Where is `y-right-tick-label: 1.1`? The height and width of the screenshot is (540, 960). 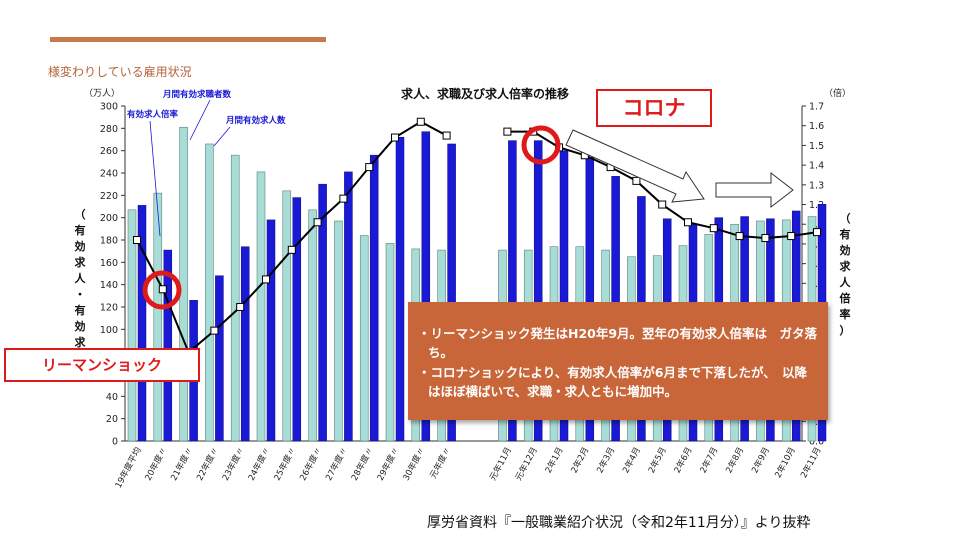 y-right-tick-label: 1.1 is located at coordinates (816, 225).